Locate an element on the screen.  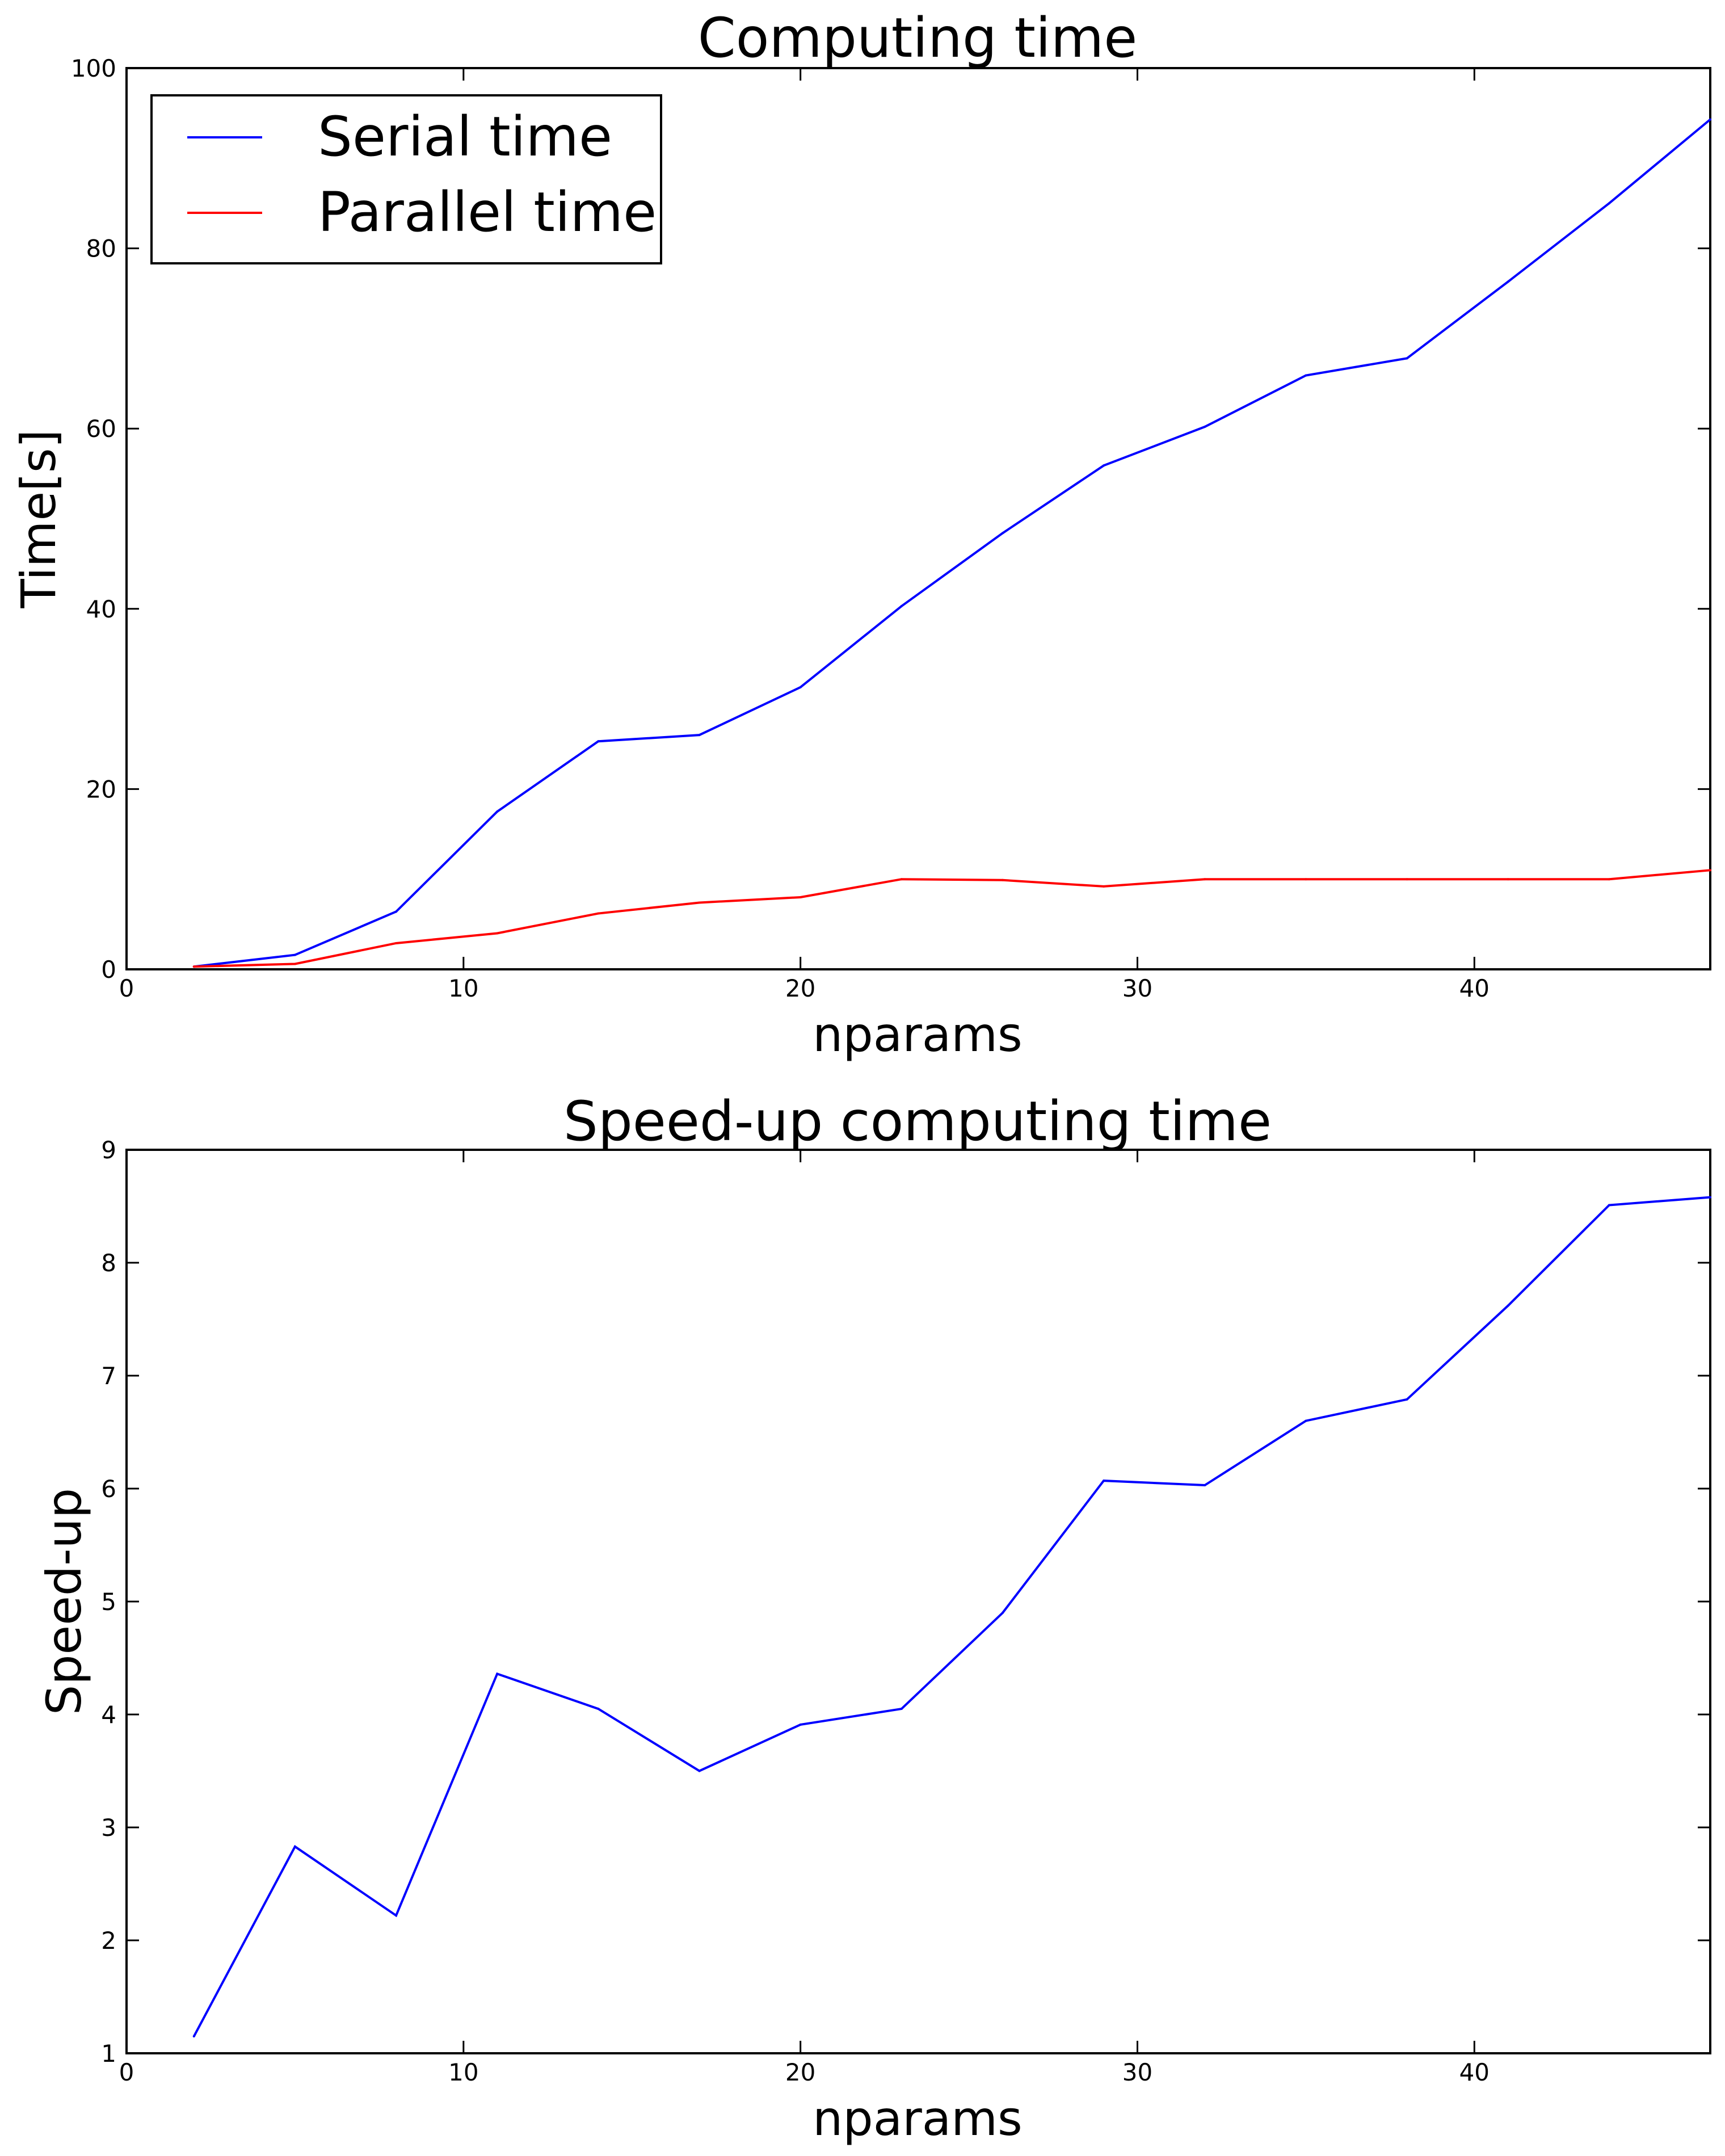
y-tick-label: 8 is located at coordinates (108, 1263).